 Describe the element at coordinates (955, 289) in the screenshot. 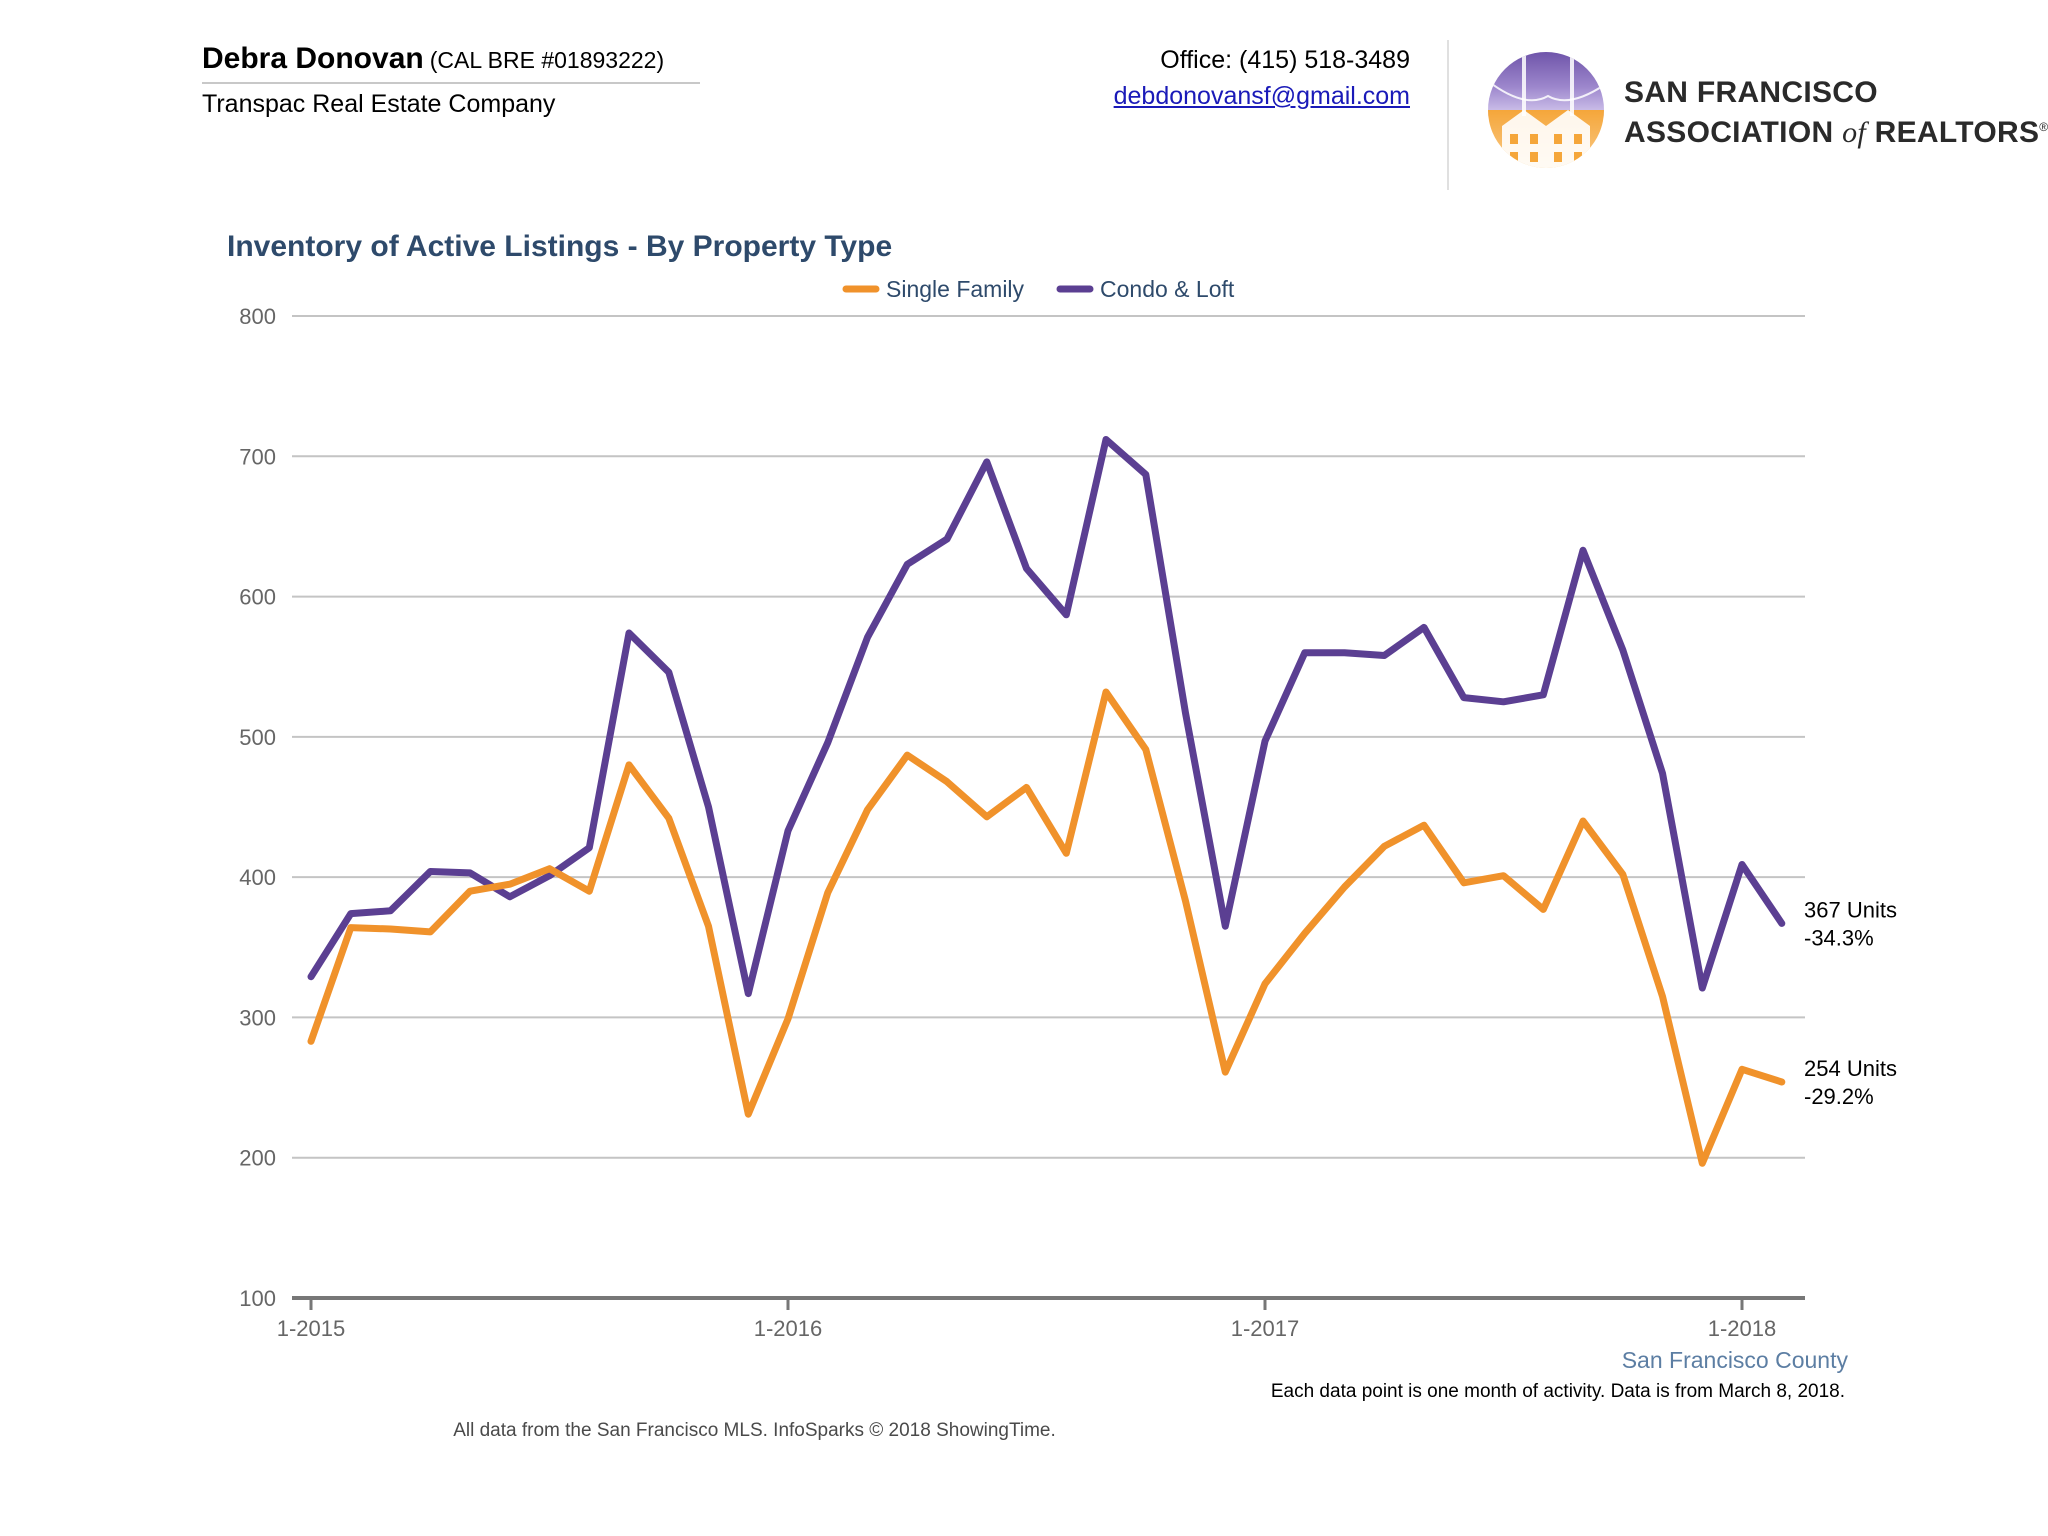

I see `legend-label-single-family: Single Family` at that location.